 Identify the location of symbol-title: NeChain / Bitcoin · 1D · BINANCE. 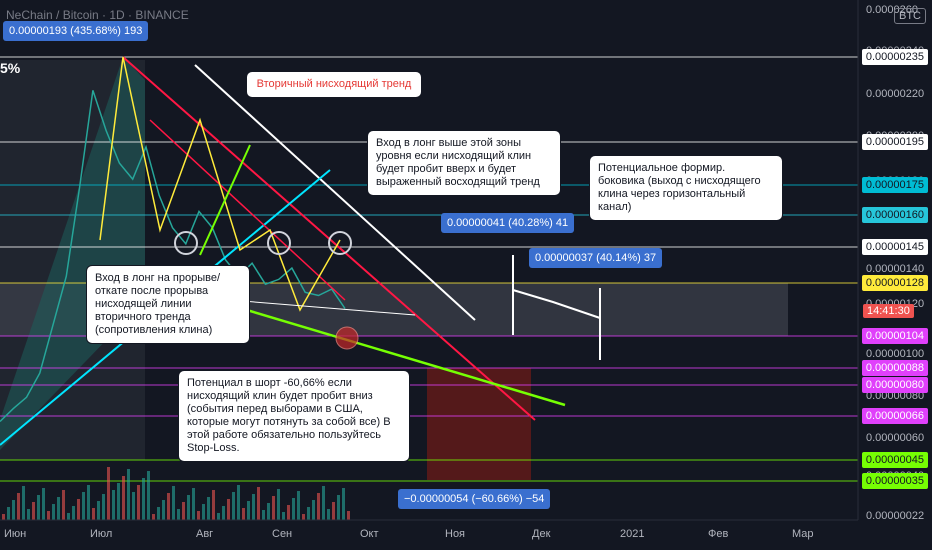
(97, 15).